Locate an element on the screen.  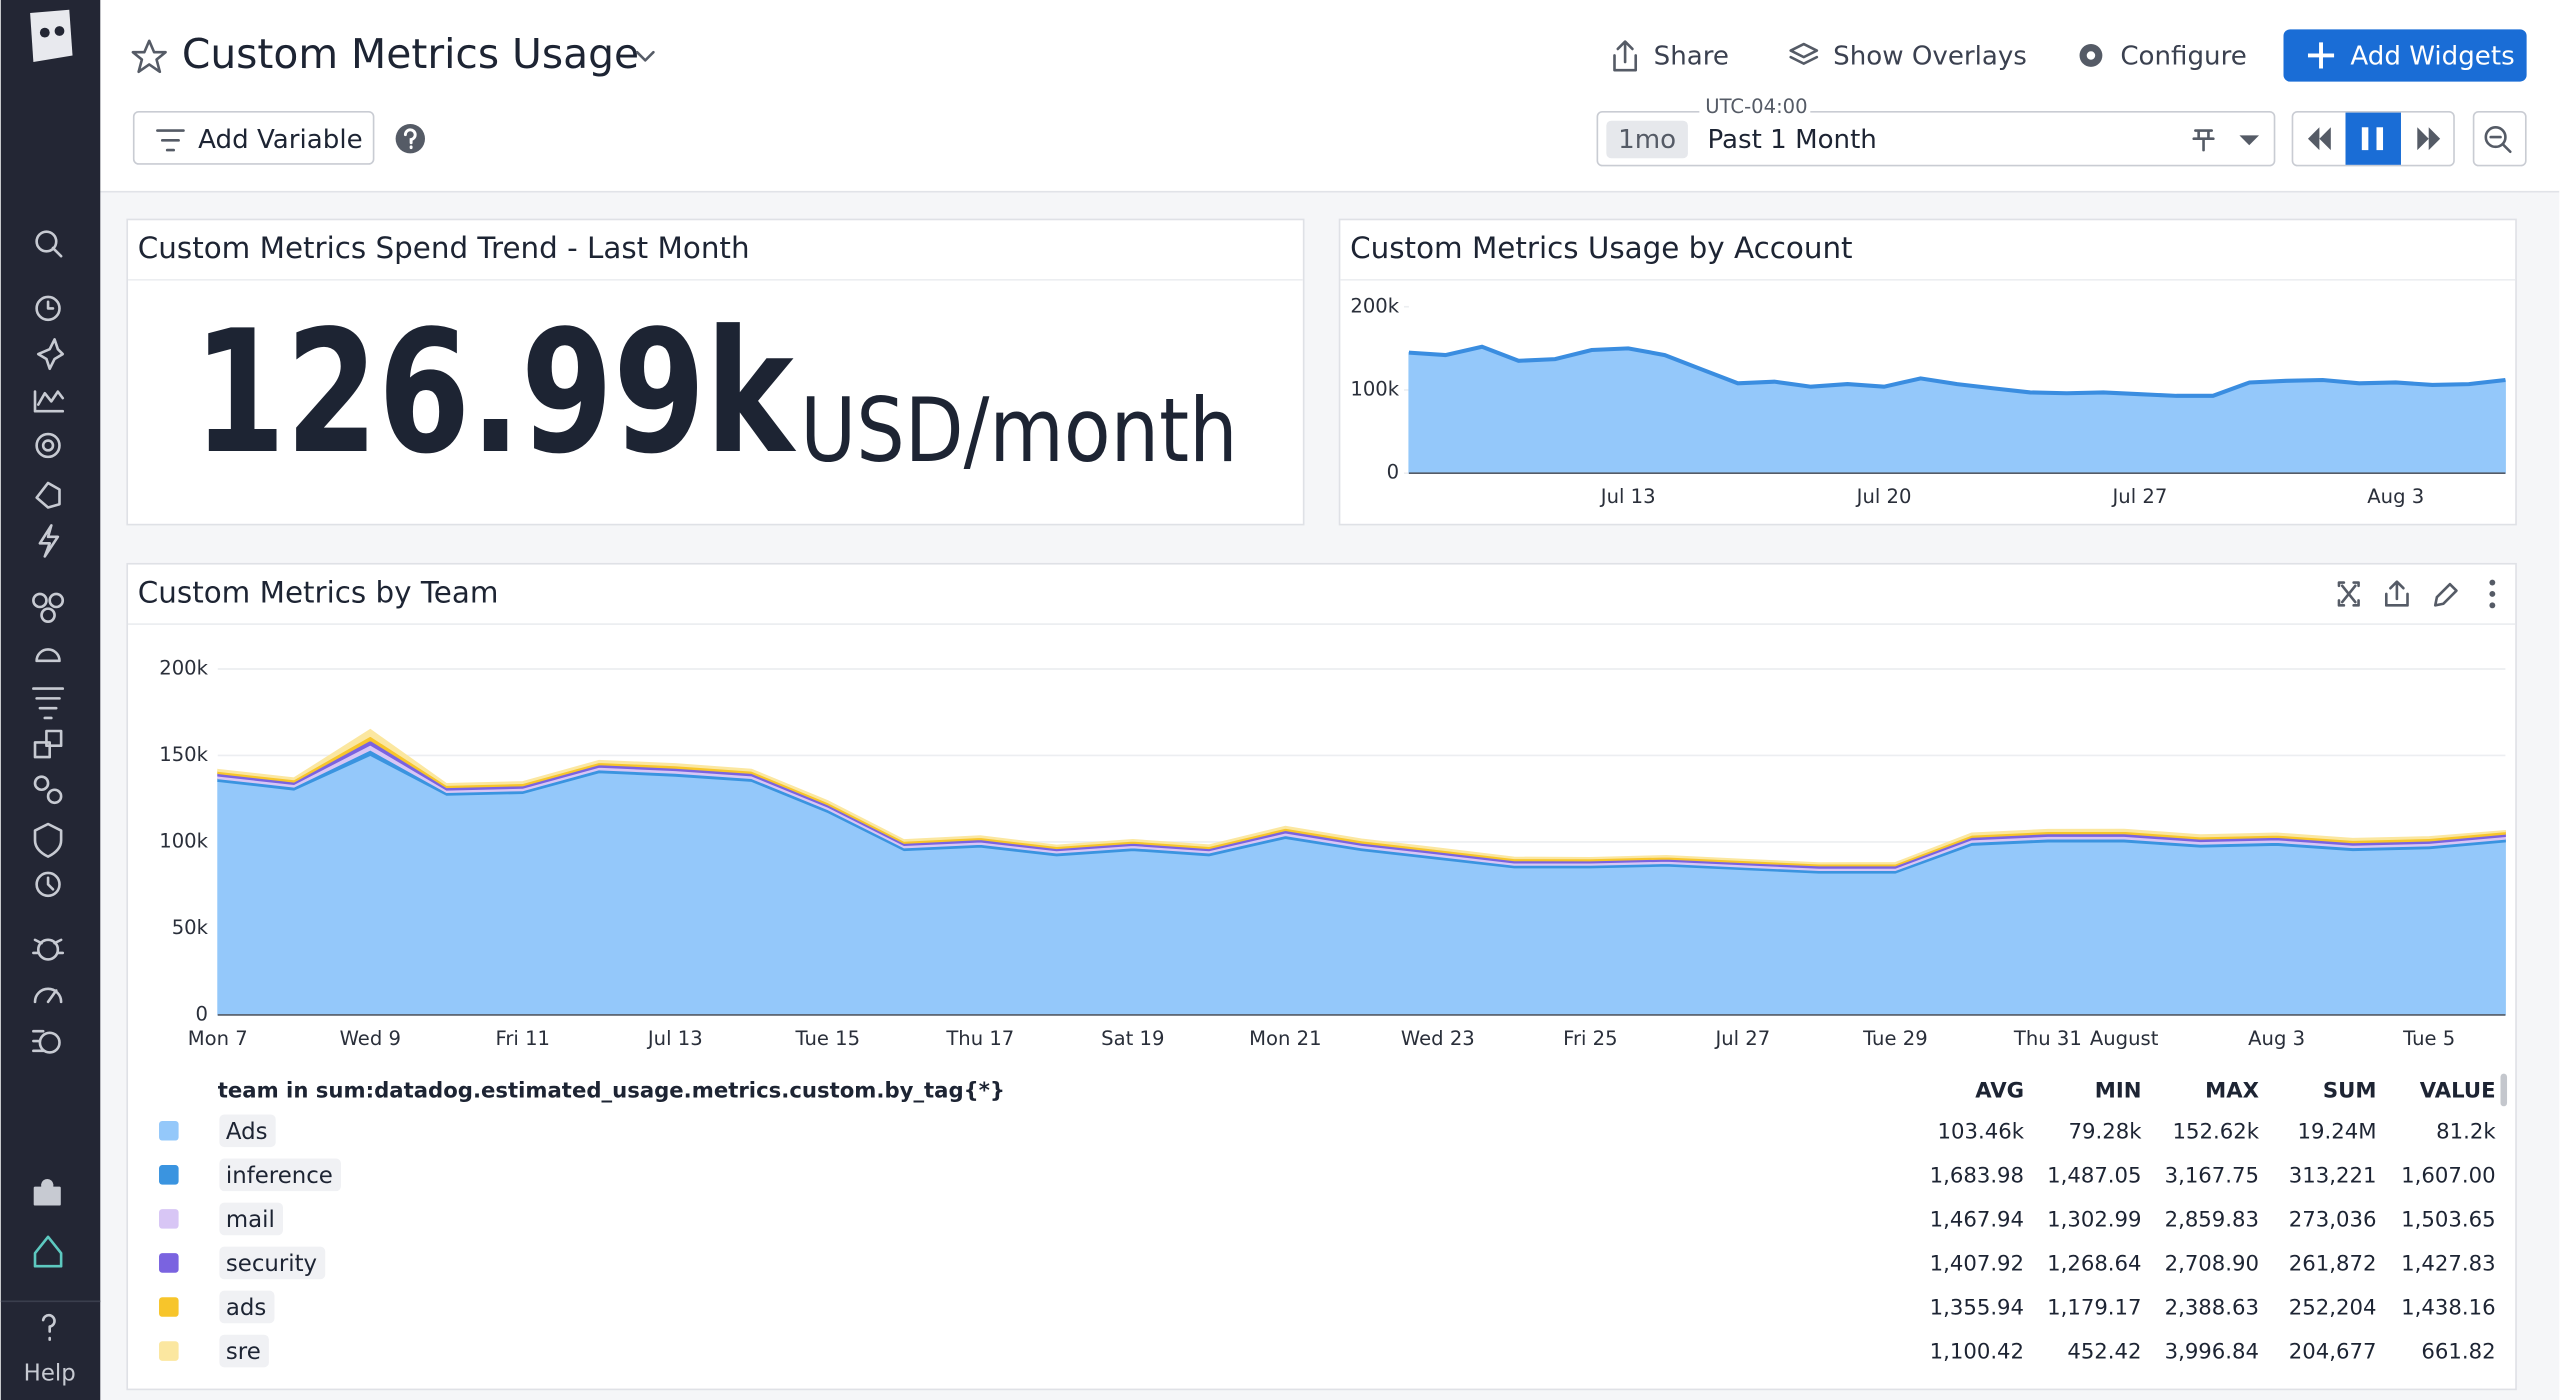
table-cell: 313,221 is located at coordinates (2333, 1175).